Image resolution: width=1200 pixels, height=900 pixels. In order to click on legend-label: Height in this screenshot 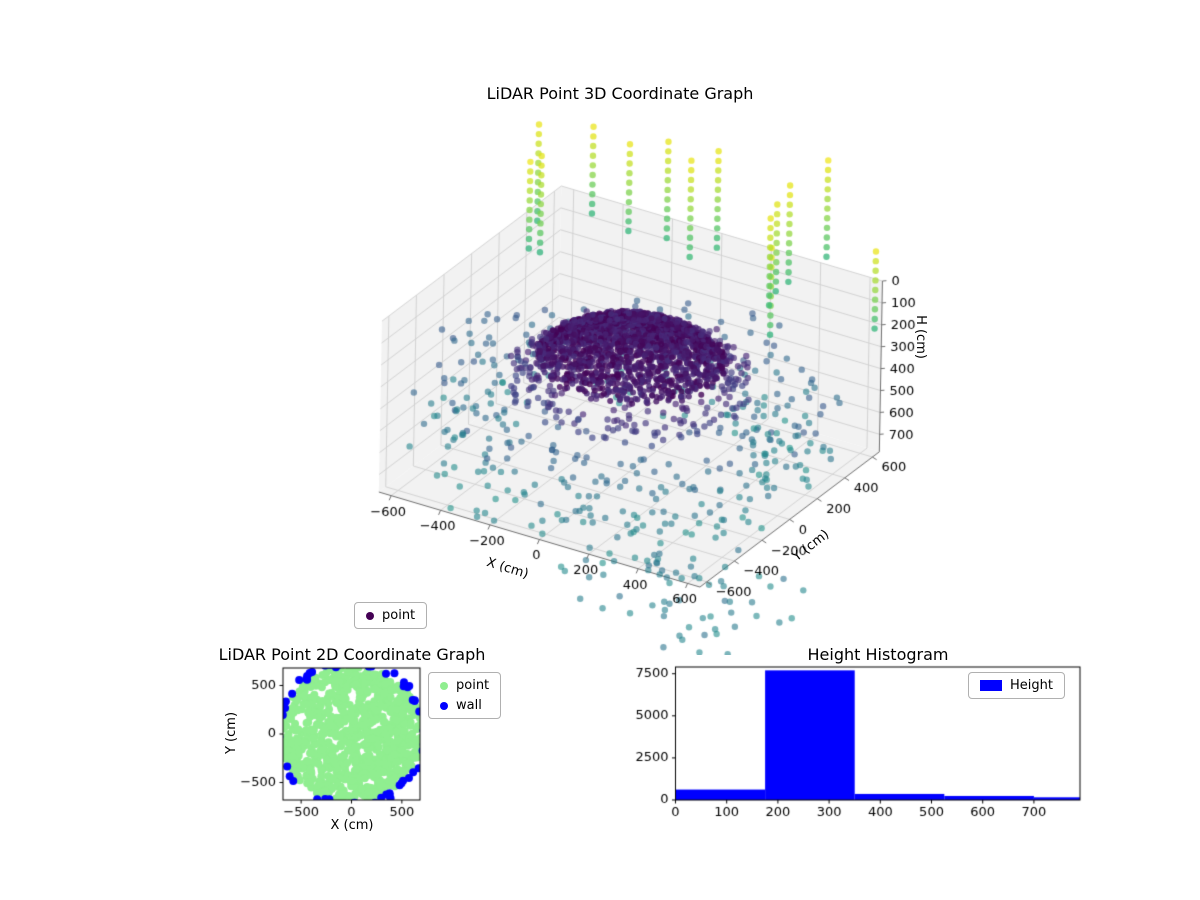, I will do `click(1031, 685)`.